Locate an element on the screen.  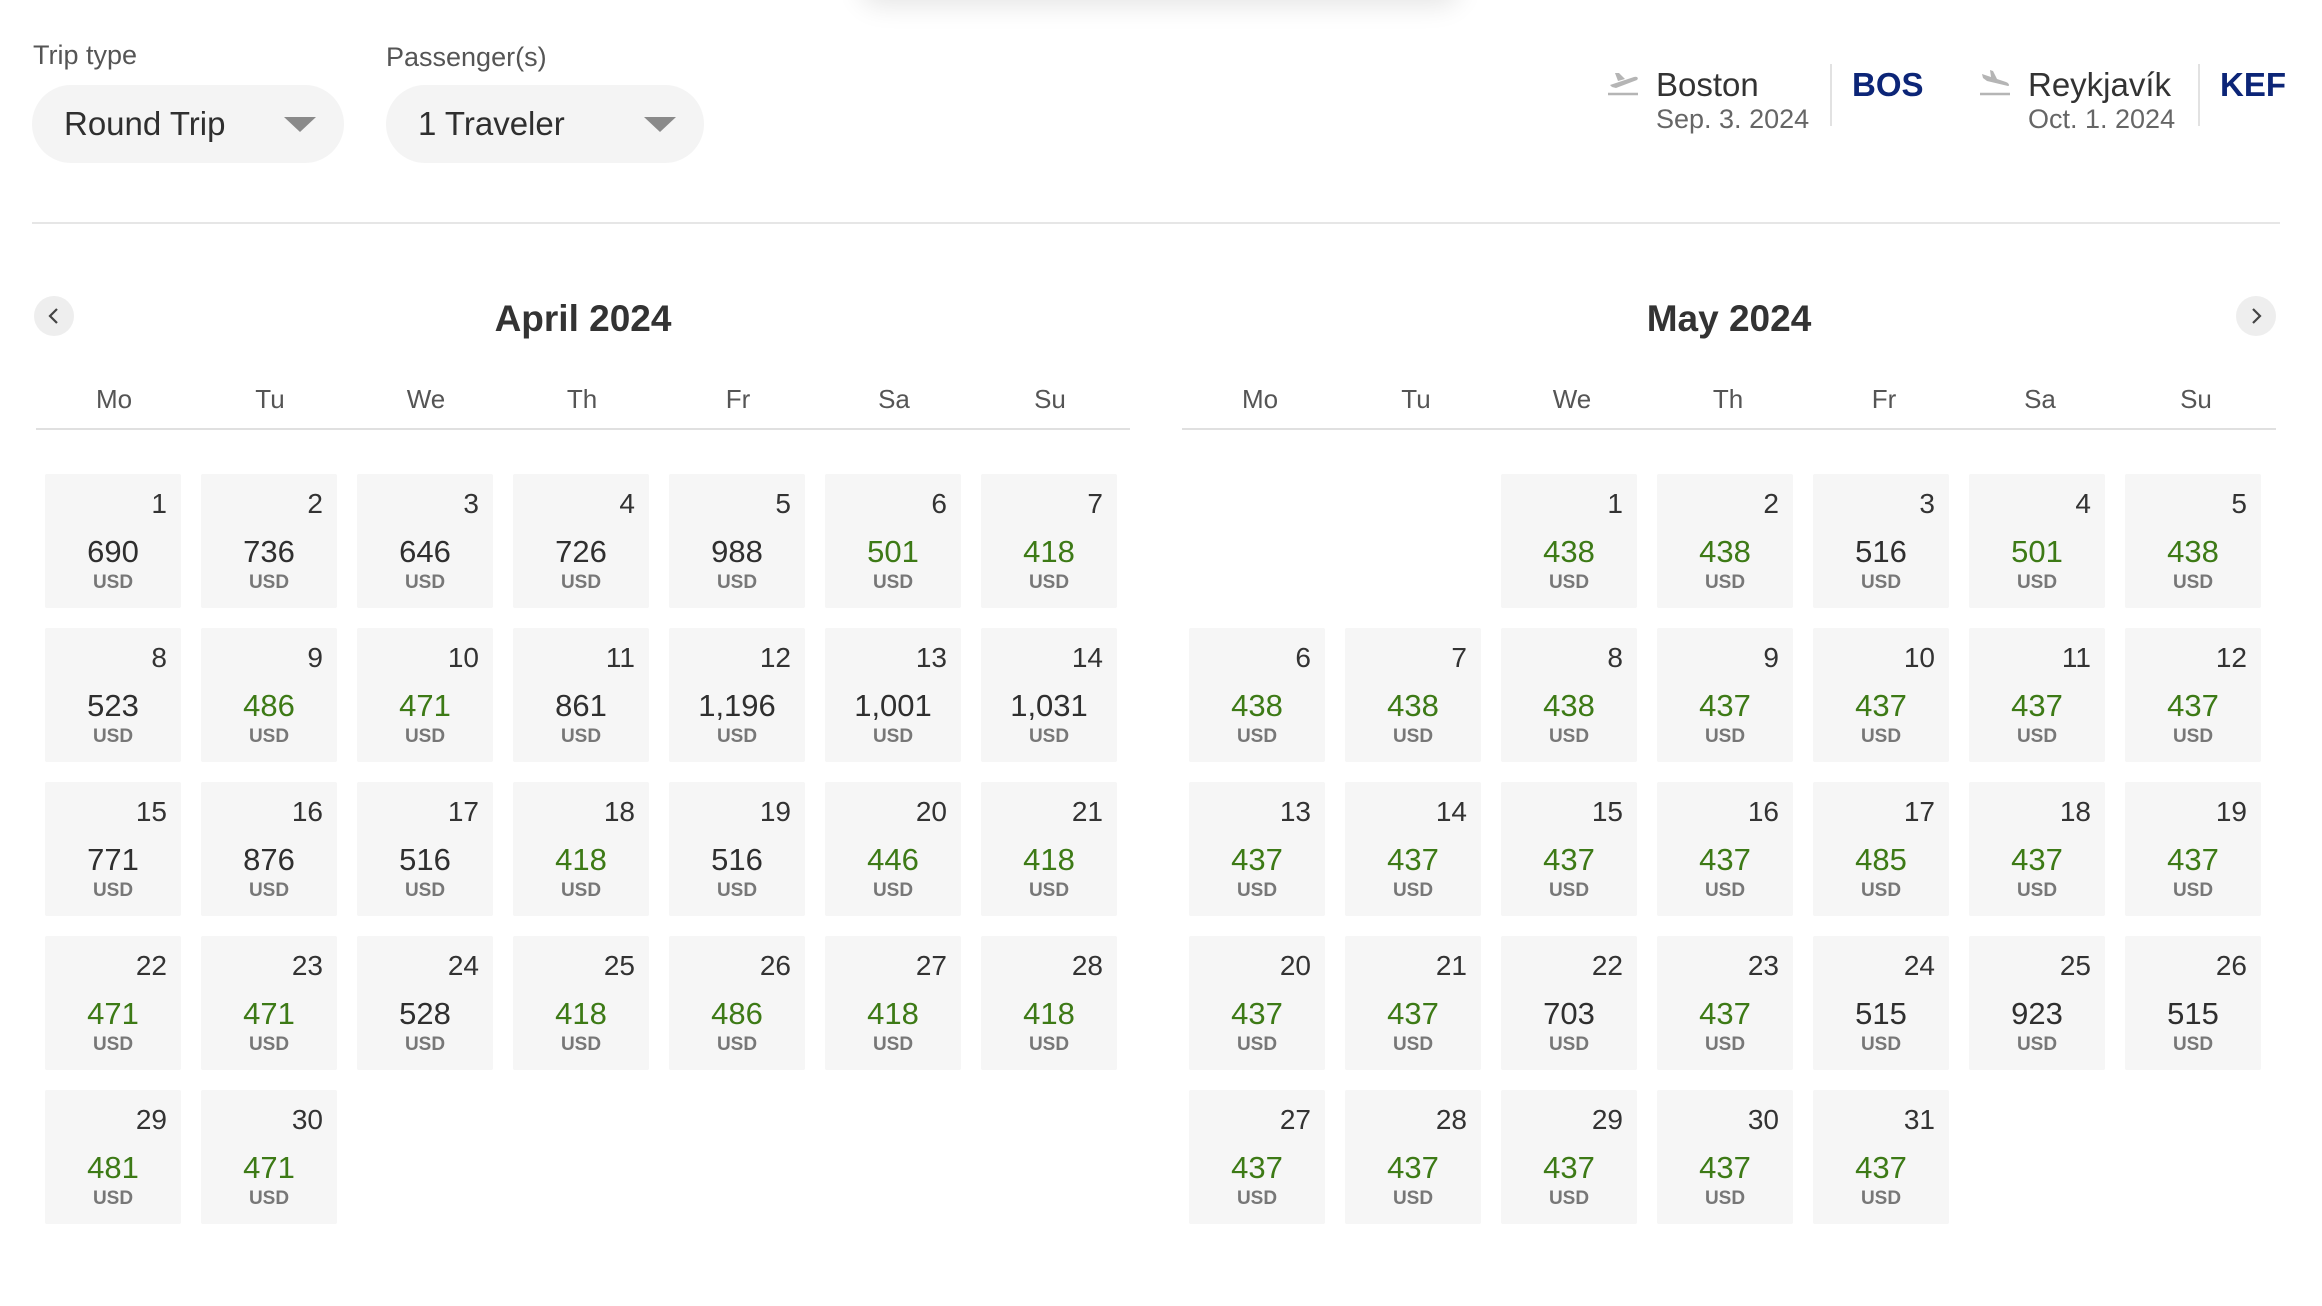
day-cell: 9 486 USD is located at coordinates (269, 695).